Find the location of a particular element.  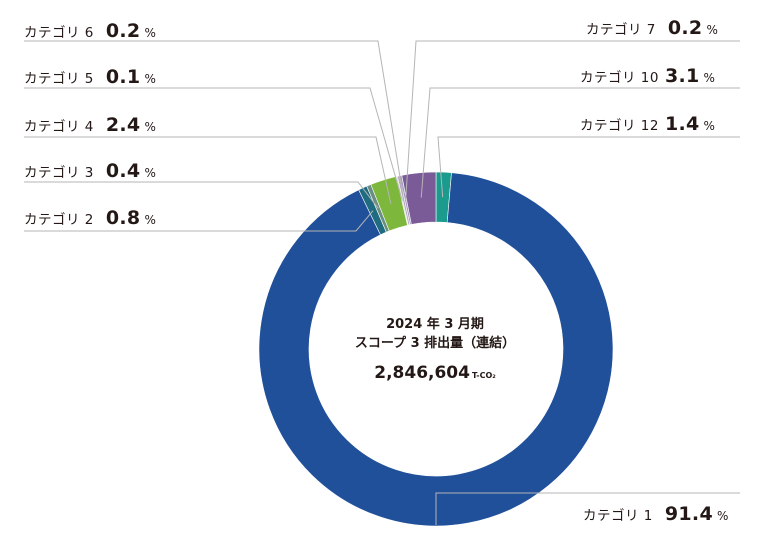

label-cat3: カテゴリ 3 0.4 % is located at coordinates (90, 171).